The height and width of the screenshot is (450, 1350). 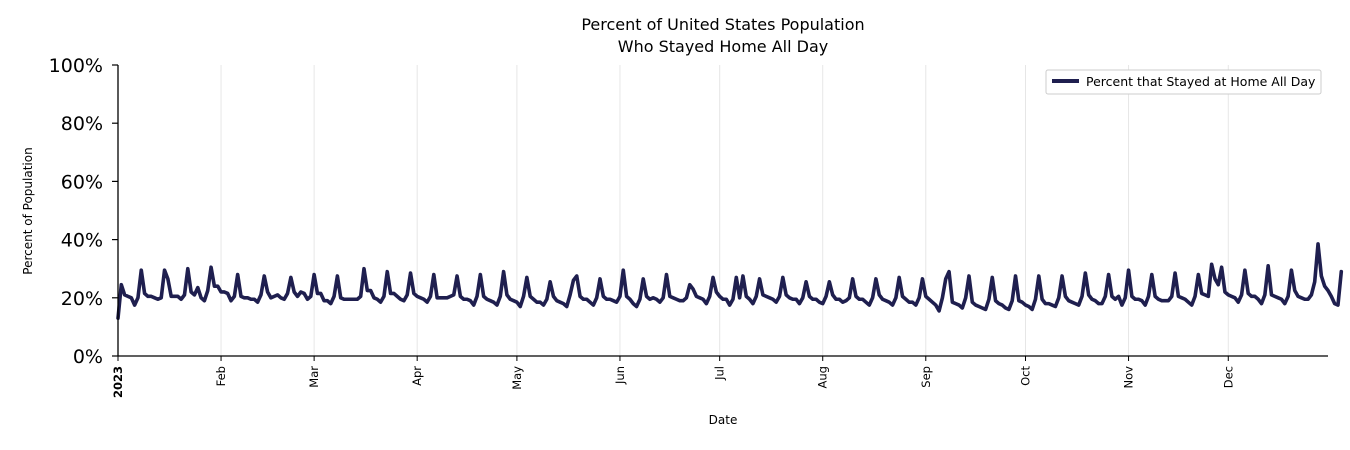 I want to click on legend: Percent that Stayed at Home All Day, so click(x=1183, y=82).